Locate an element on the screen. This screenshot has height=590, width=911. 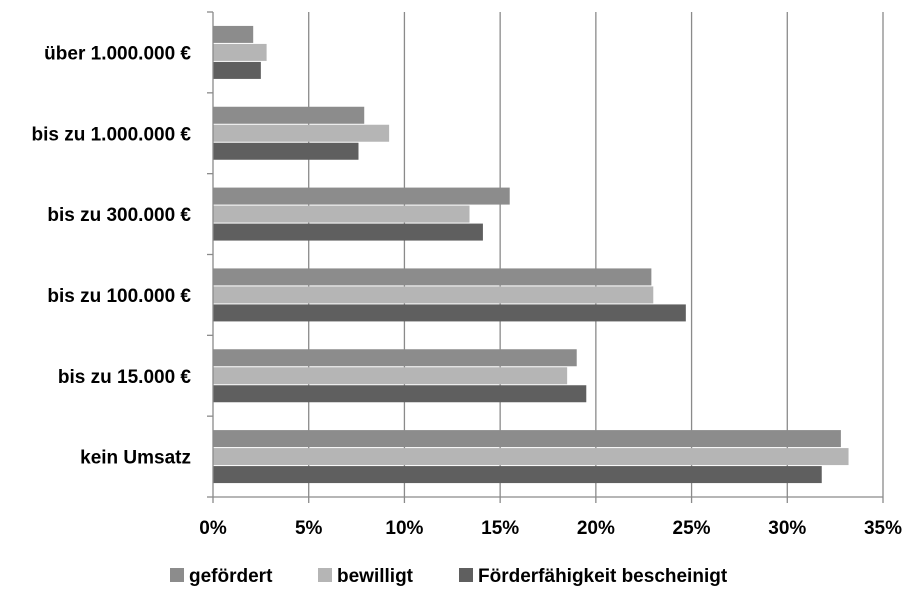
x-tick-label: 20% is located at coordinates (596, 528).